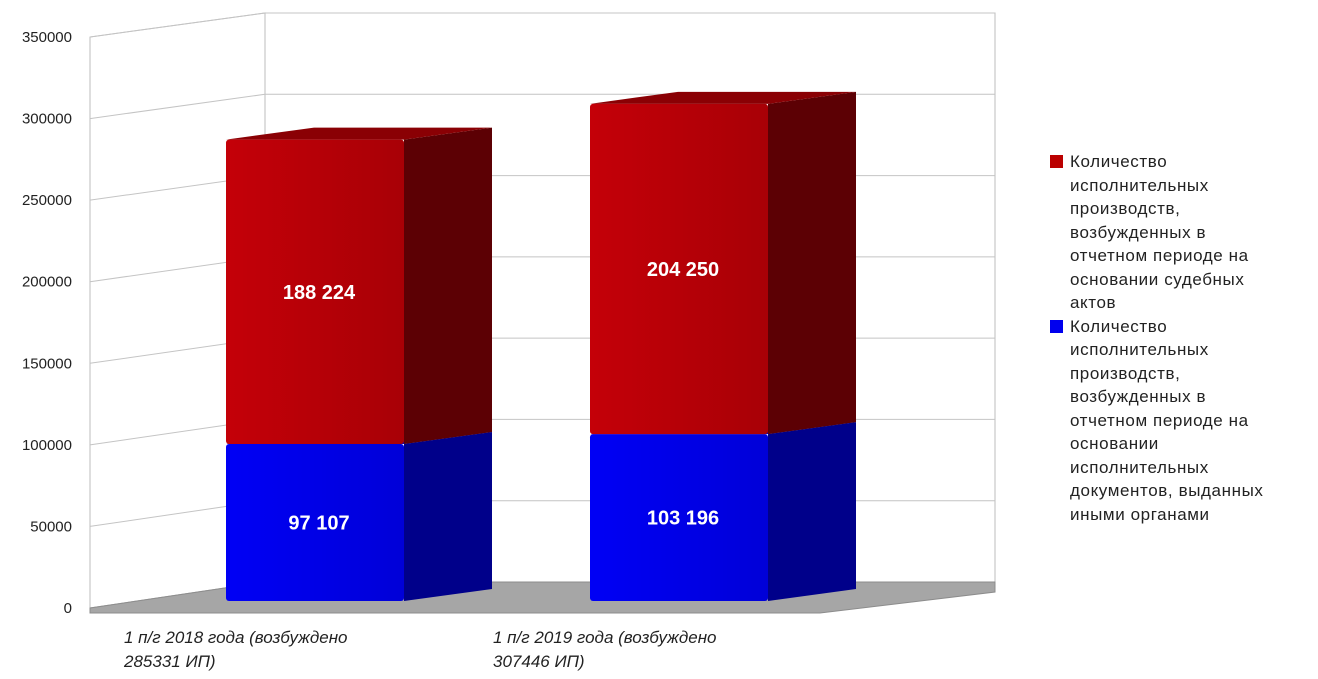 The image size is (1318, 679). Describe the element at coordinates (47, 282) in the screenshot. I see `y-tick-label: 200000` at that location.